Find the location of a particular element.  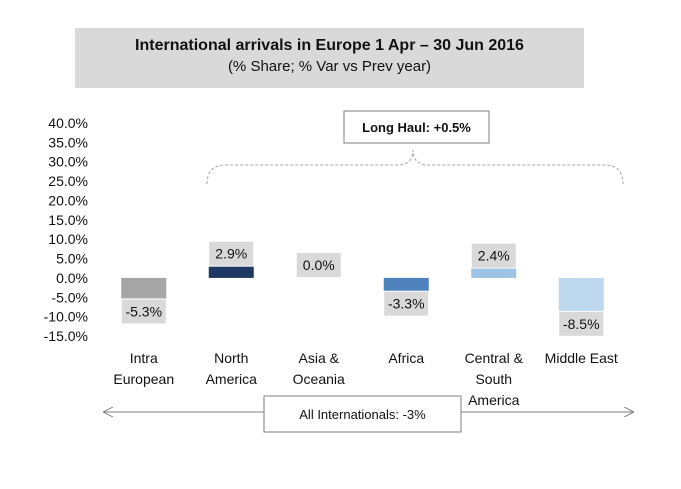

data-label: 2.9% is located at coordinates (231, 254).